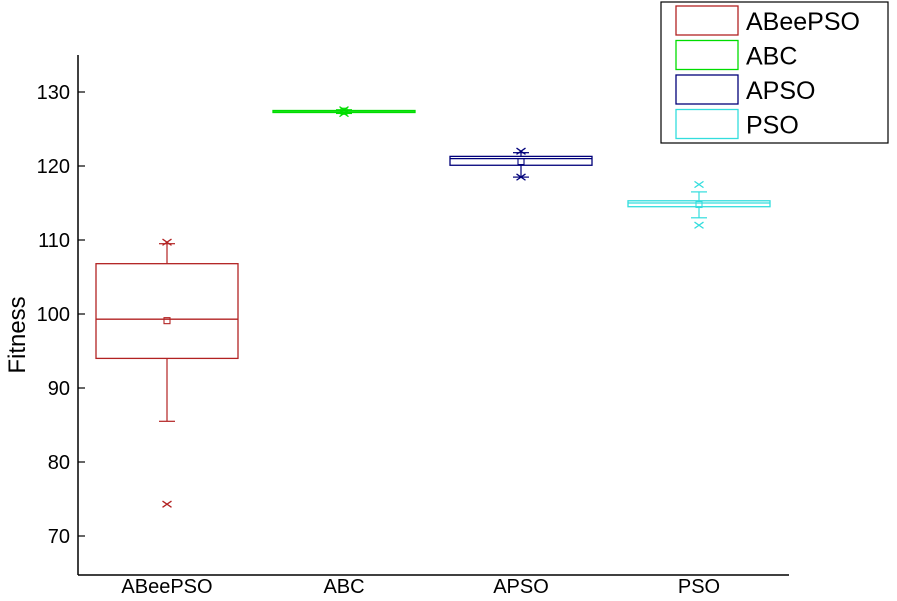 The width and height of the screenshot is (897, 601). What do you see at coordinates (53, 167) in the screenshot?
I see `y-tick-label: 120` at bounding box center [53, 167].